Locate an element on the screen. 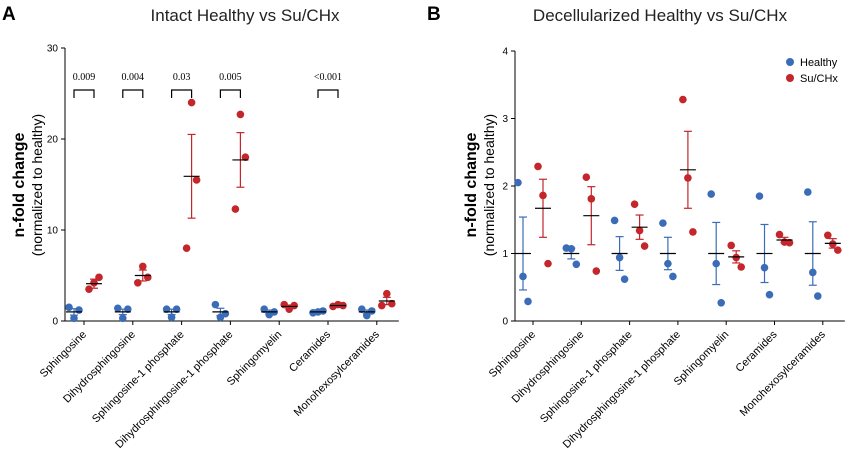 The image size is (858, 474). panel-a-category-label: Sphingosine-1 phosphate is located at coordinates (138, 377).